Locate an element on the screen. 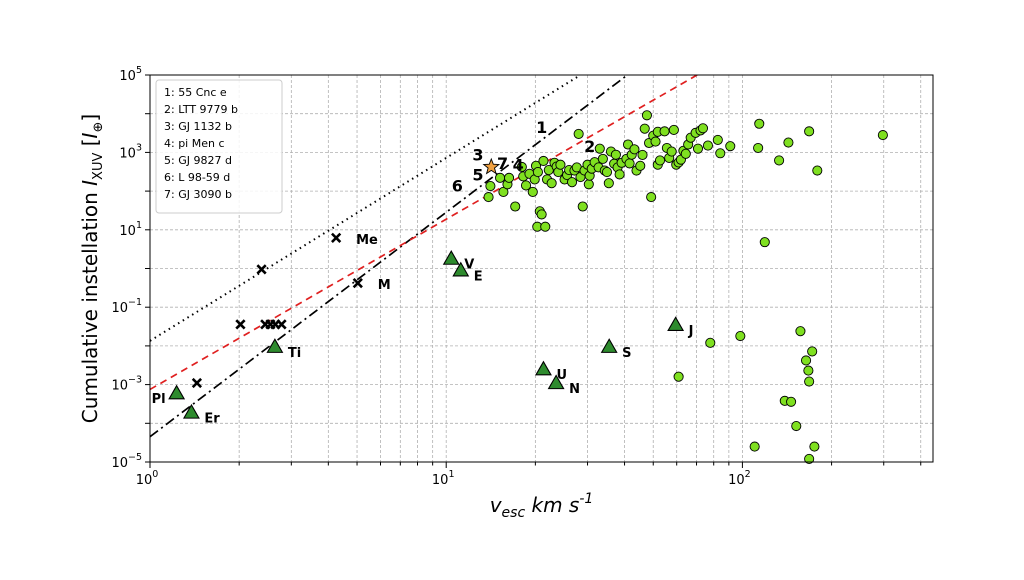 The image size is (1024, 580). solar-system-label: S is located at coordinates (626, 353).